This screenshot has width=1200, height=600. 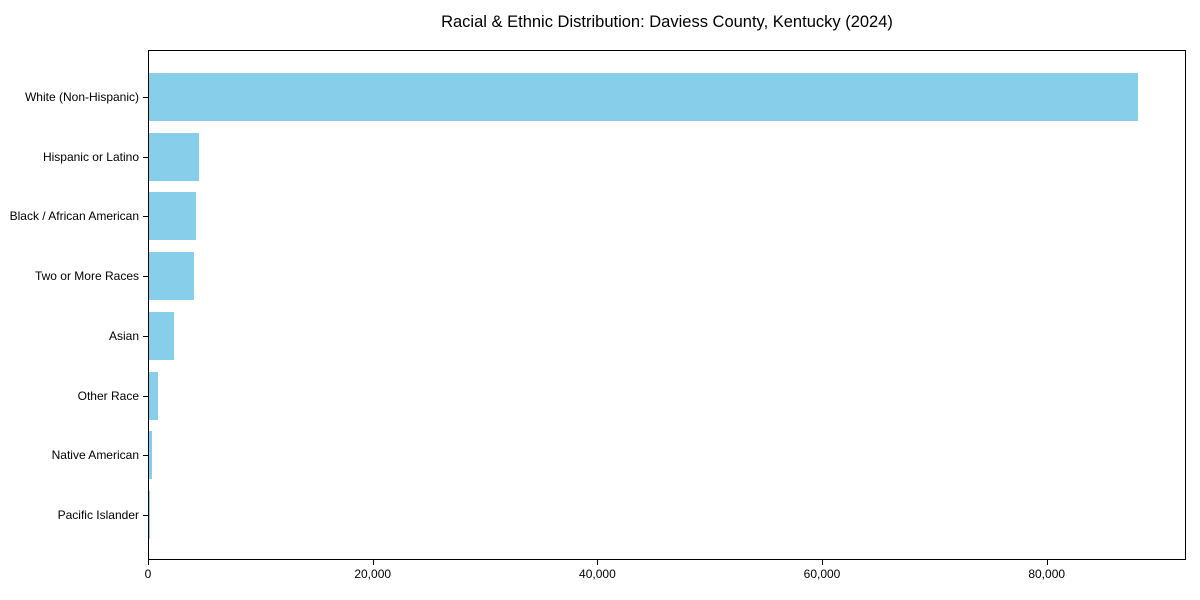 I want to click on y-tick-label: Pacific Islander, so click(x=98, y=514).